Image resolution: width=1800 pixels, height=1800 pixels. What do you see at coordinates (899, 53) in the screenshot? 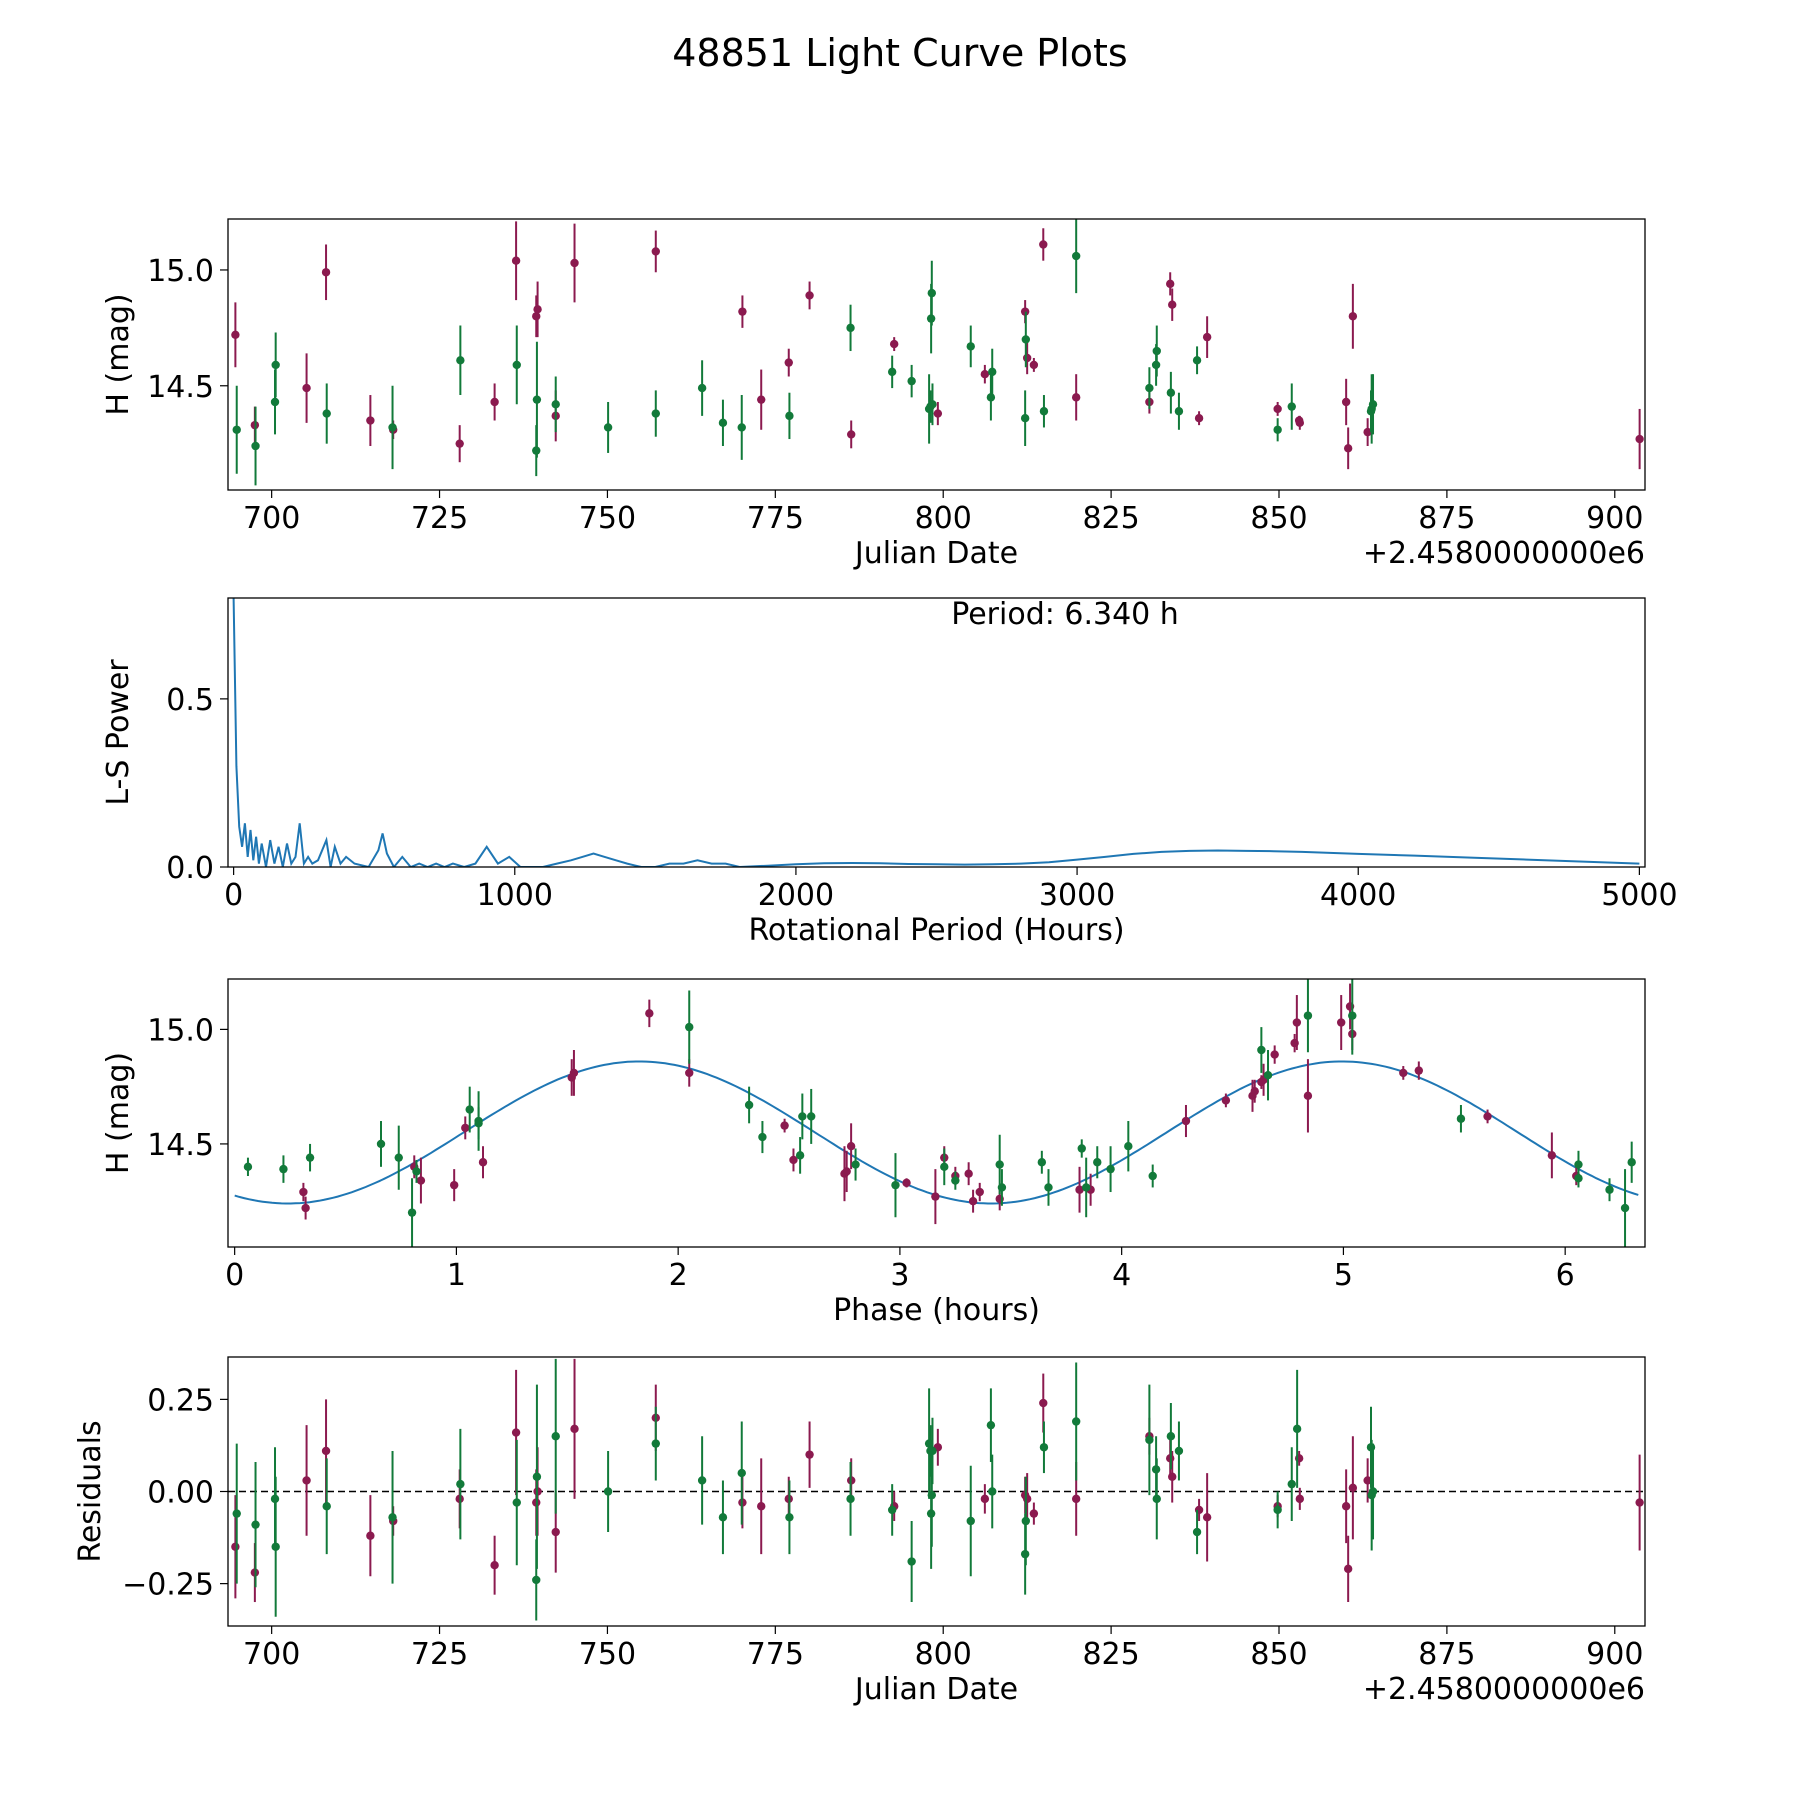
I see `figure-title: 48851 Light Curve Plots` at bounding box center [899, 53].